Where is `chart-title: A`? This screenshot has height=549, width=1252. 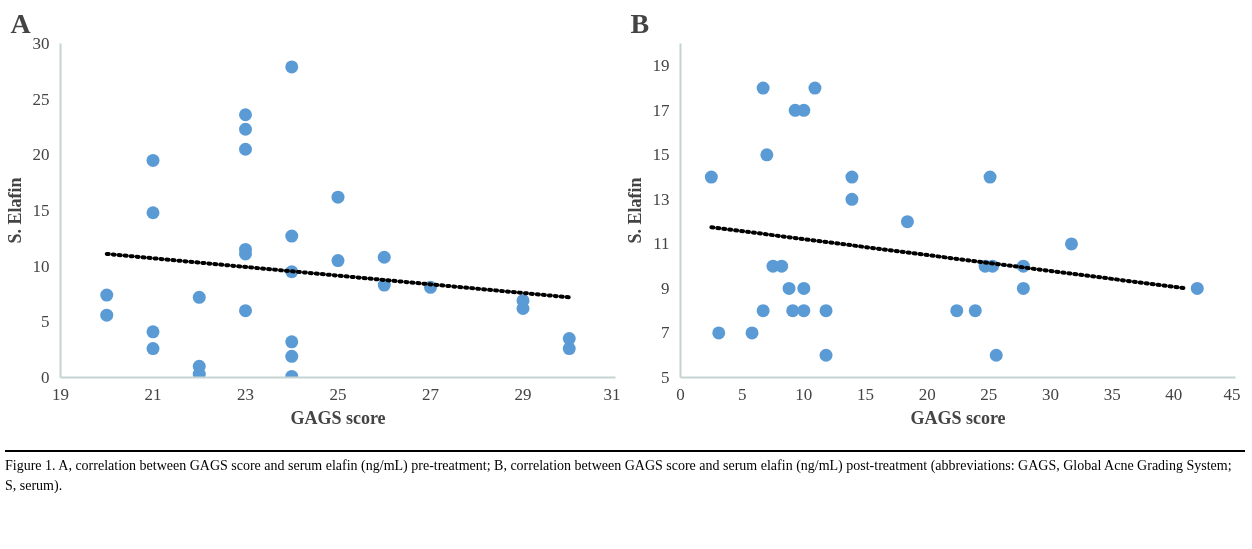
chart-title: A is located at coordinates (21, 23).